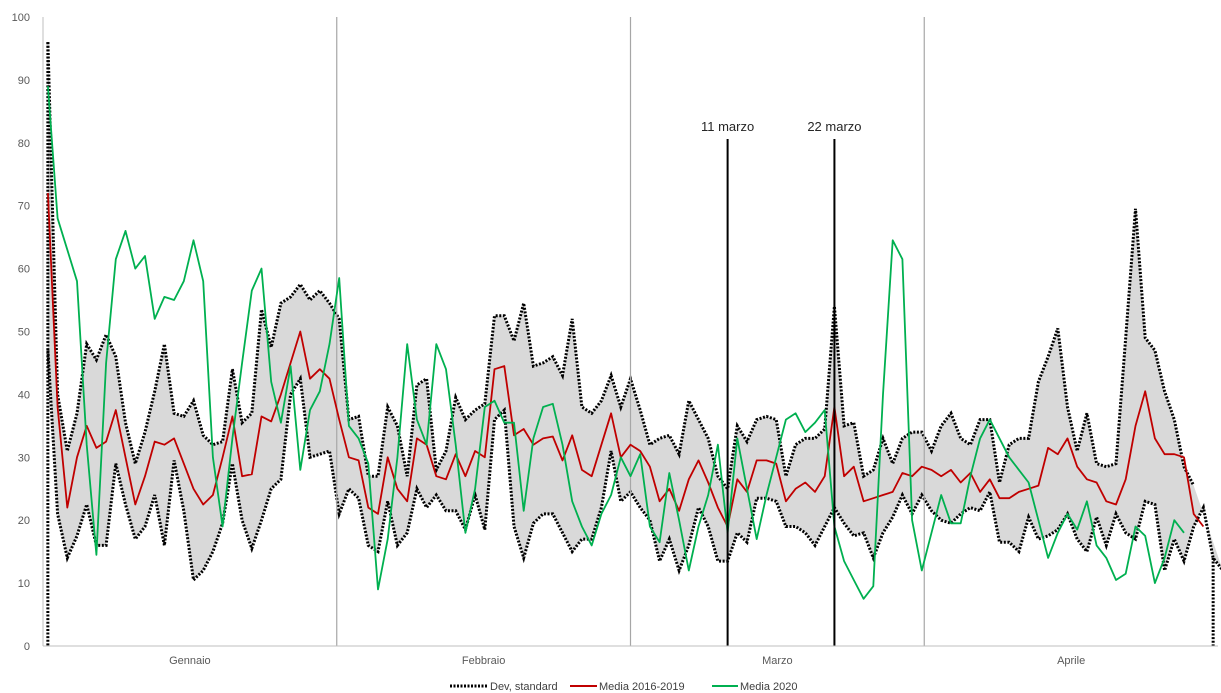 The width and height of the screenshot is (1221, 693). I want to click on y-axis-ticks: 0 10 20 30 40 50 60 70 80 90 100, so click(21, 332).